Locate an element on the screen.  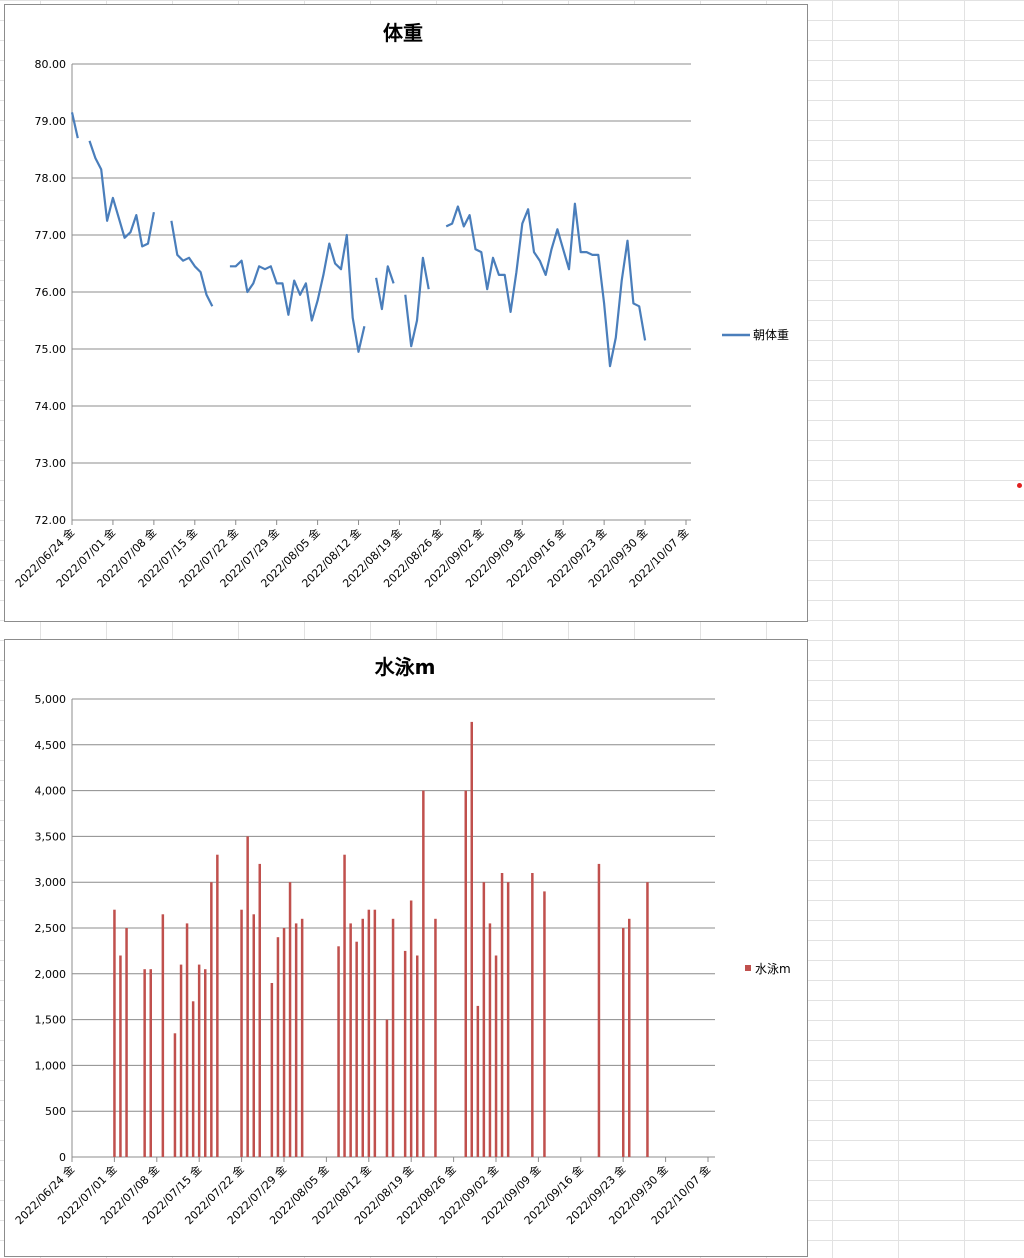
legend: 朝体重 is located at coordinates (755, 335).